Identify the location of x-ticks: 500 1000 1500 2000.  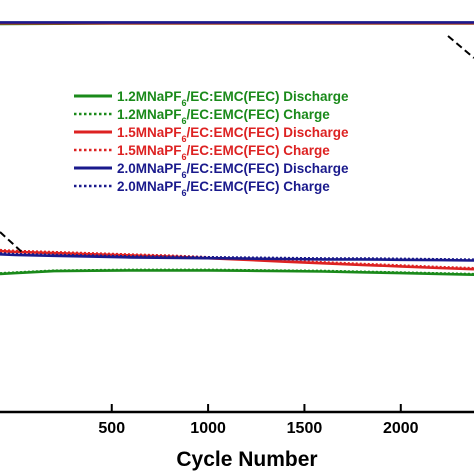
(258, 420).